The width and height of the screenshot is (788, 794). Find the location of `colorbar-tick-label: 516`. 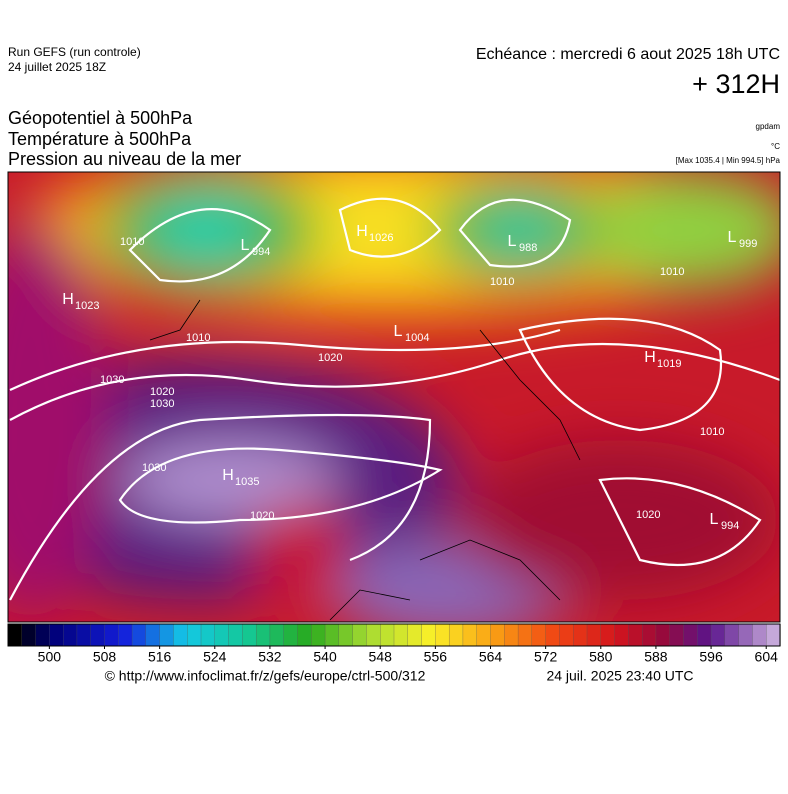

colorbar-tick-label: 516 is located at coordinates (160, 657).